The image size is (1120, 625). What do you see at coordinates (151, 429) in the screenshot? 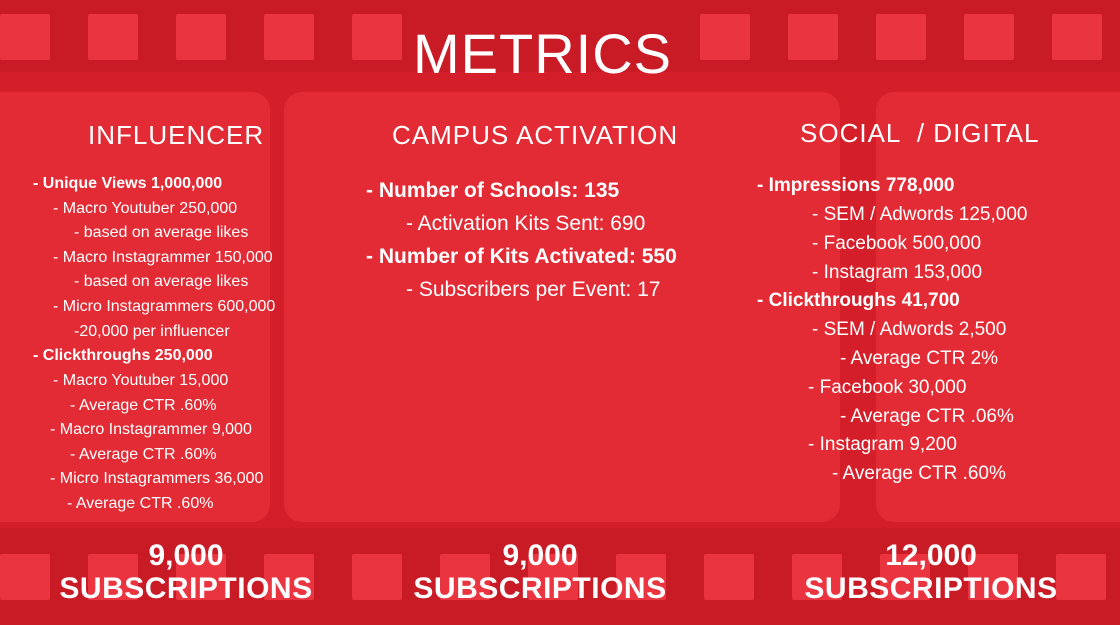
I see `influencer-line: - Macro Instagrammer 9,000` at bounding box center [151, 429].